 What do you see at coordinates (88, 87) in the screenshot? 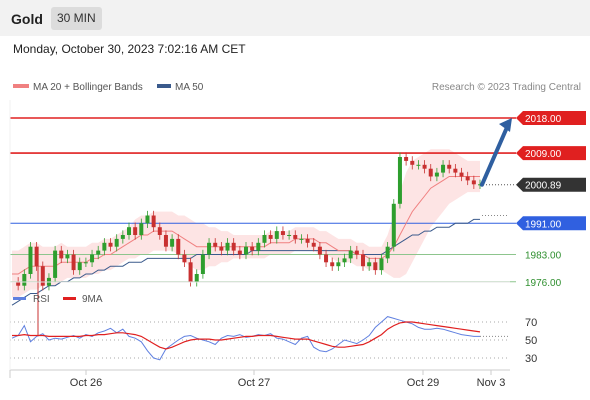
I see `ma20-legend-label: MA 20 + Bollinger Bands` at bounding box center [88, 87].